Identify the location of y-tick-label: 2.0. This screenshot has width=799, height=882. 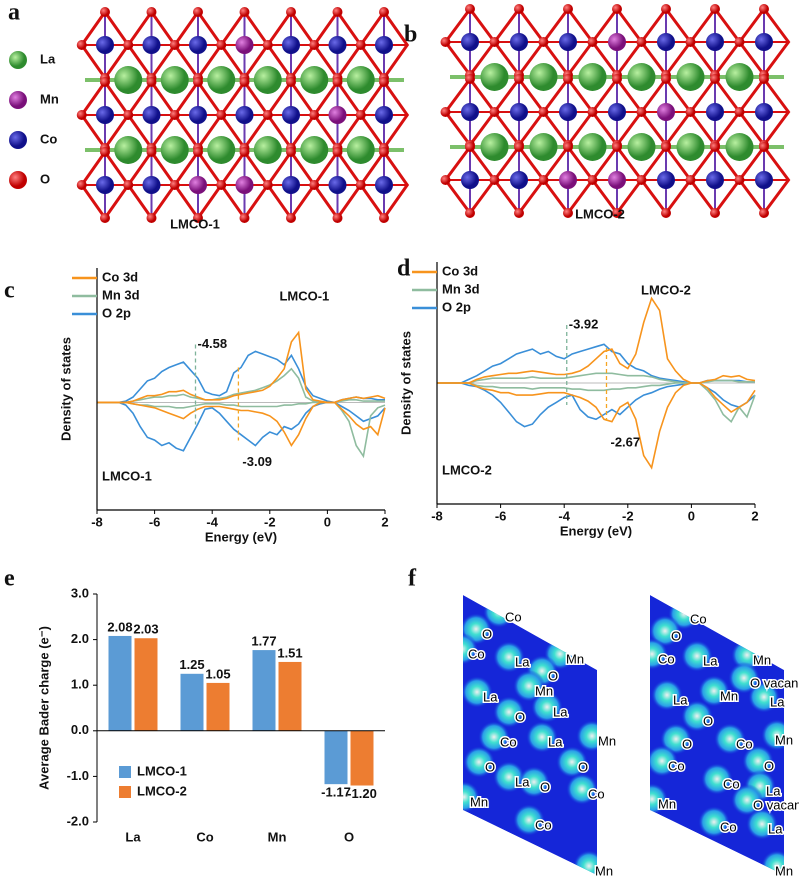
(80, 638).